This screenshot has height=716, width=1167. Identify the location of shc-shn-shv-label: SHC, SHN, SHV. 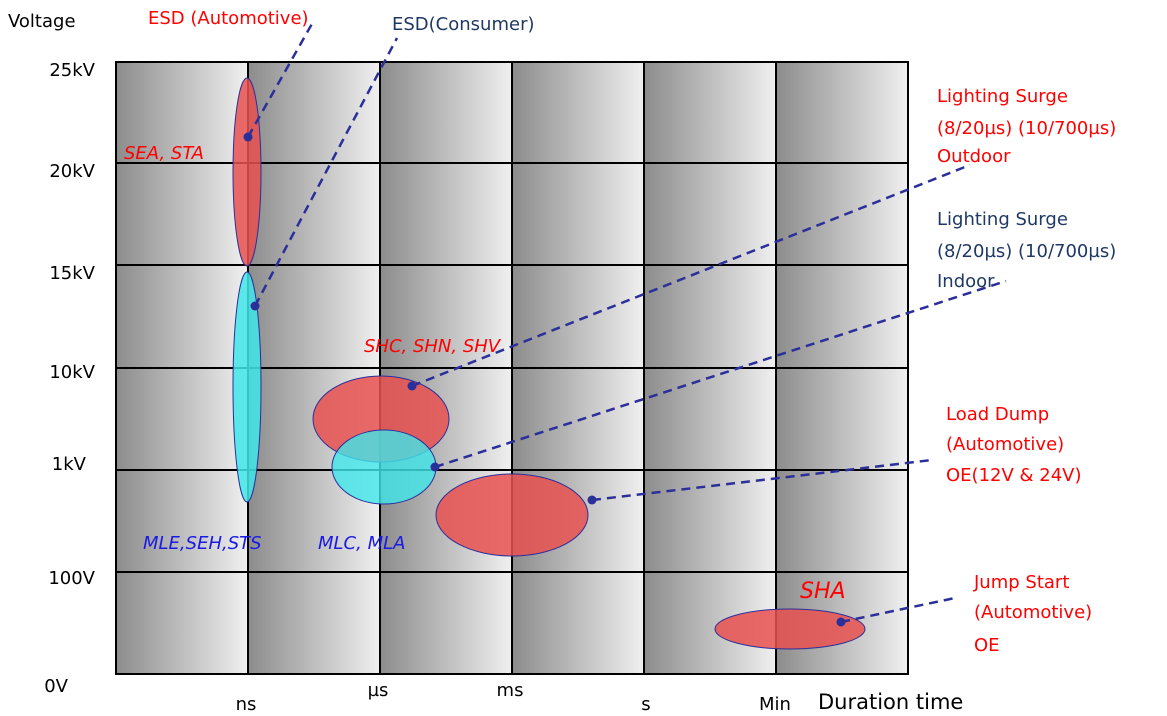
(433, 346).